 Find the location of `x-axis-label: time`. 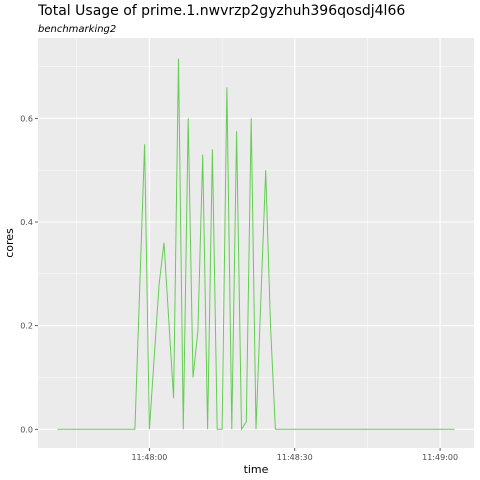

x-axis-label: time is located at coordinates (256, 469).